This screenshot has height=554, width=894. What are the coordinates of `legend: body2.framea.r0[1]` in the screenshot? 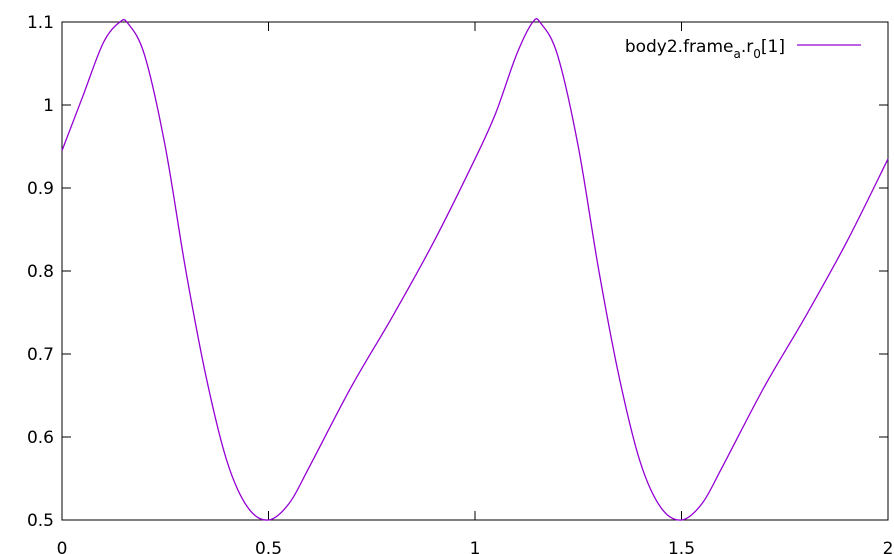 It's located at (743, 49).